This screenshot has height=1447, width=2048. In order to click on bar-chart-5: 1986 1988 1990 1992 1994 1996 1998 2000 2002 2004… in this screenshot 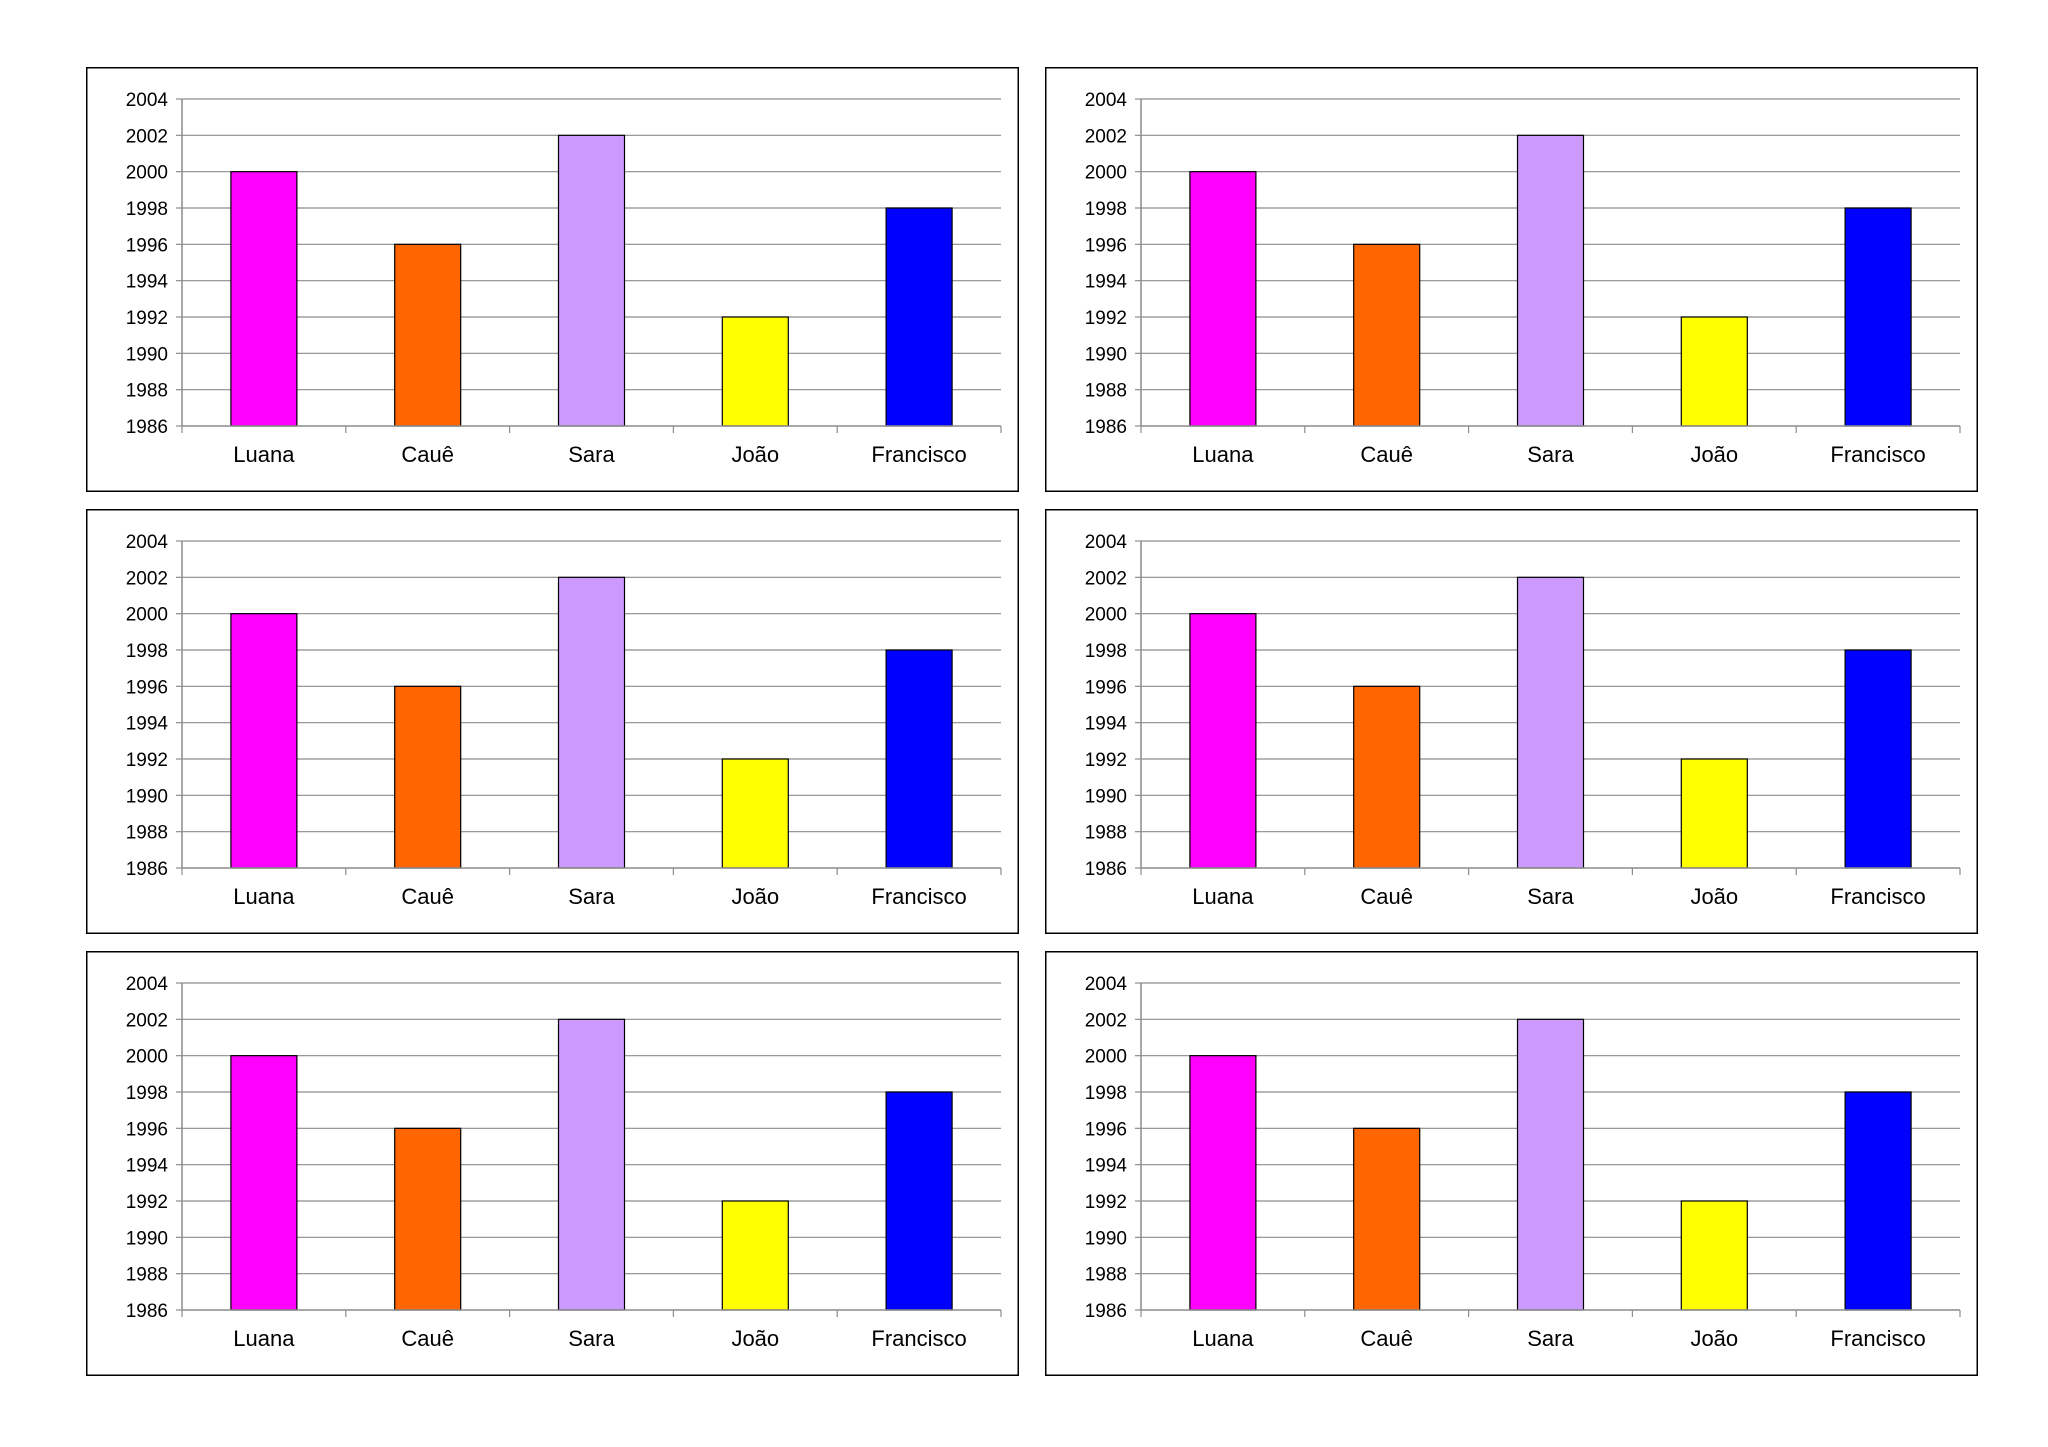, I will do `click(552, 1163)`.